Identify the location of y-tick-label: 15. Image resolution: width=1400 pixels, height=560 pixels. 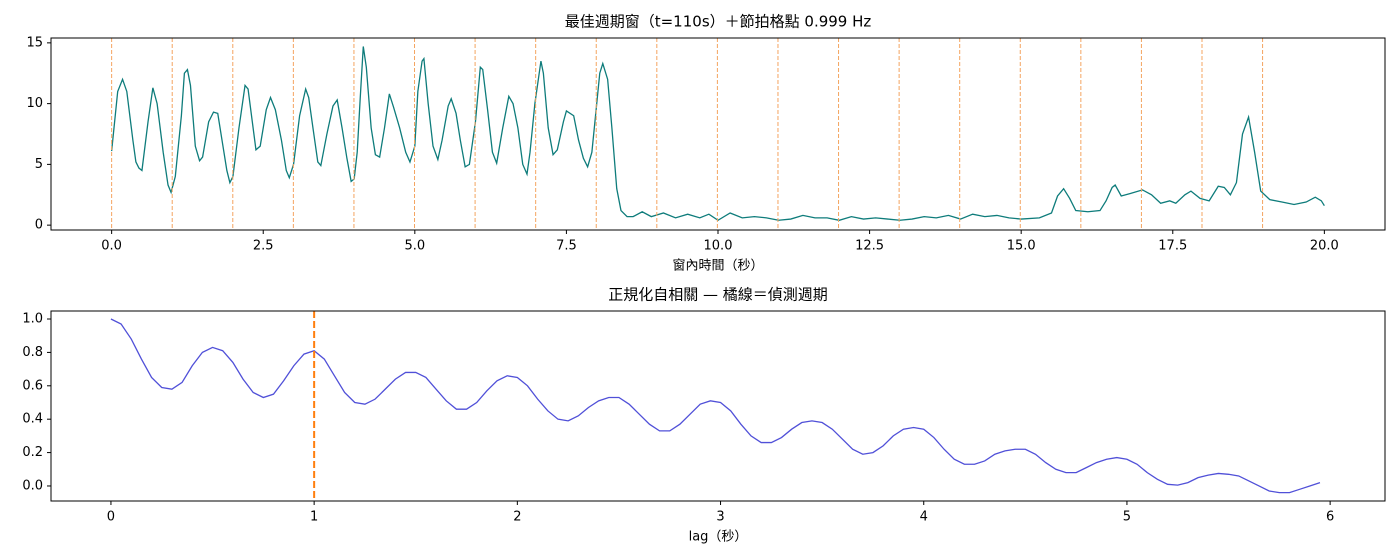
(34, 42).